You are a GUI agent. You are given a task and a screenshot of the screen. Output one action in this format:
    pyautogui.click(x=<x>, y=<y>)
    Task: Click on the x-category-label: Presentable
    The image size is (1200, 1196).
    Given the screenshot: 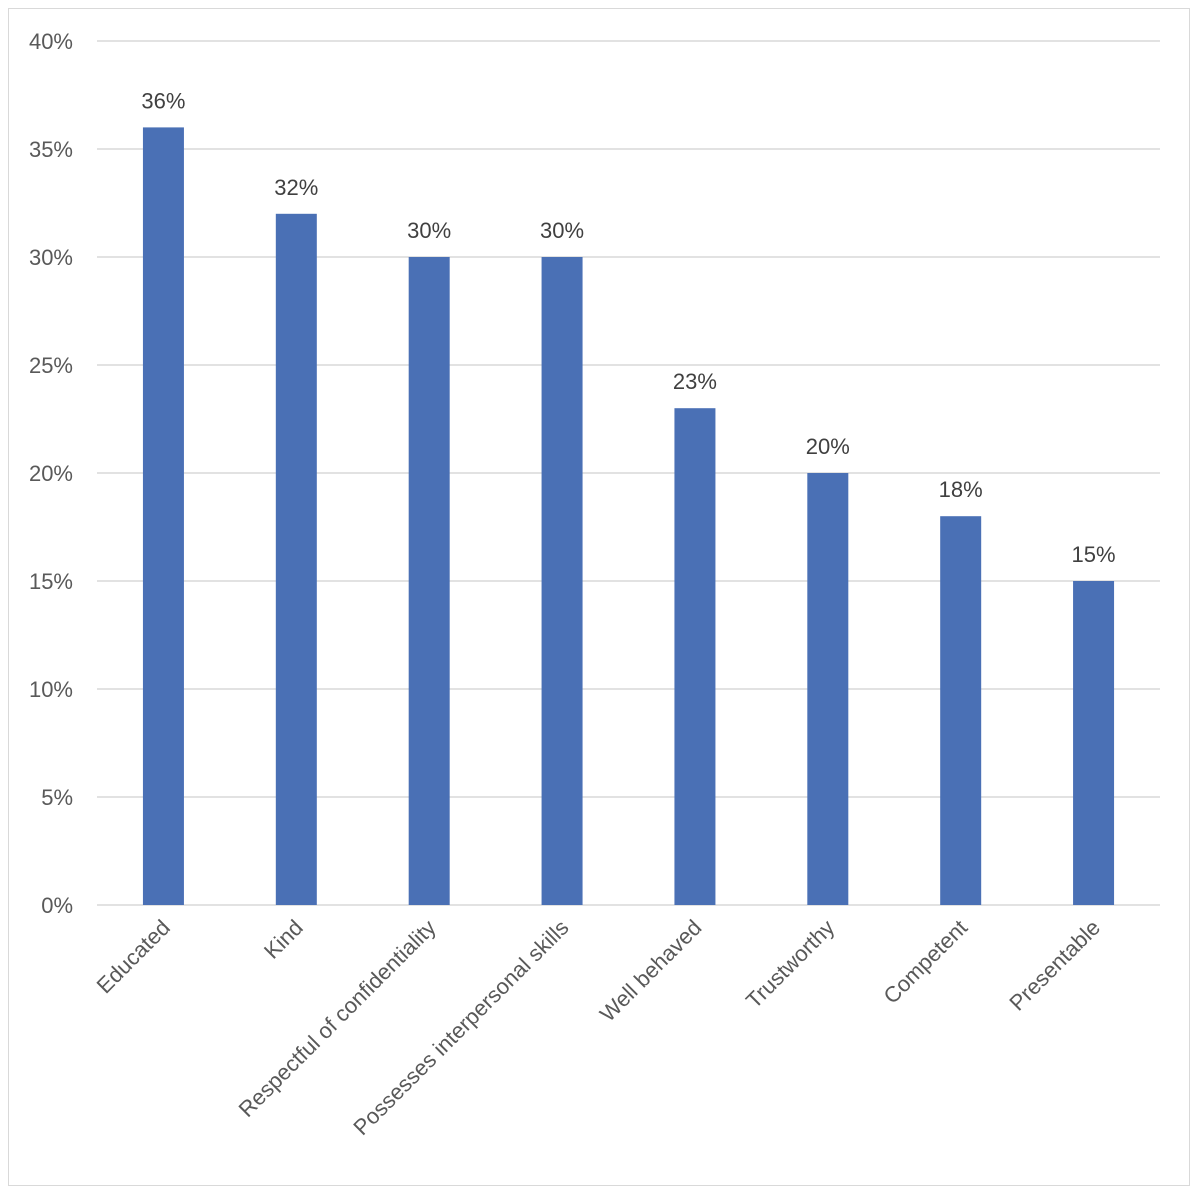 What is the action you would take?
    pyautogui.click(x=1054, y=965)
    